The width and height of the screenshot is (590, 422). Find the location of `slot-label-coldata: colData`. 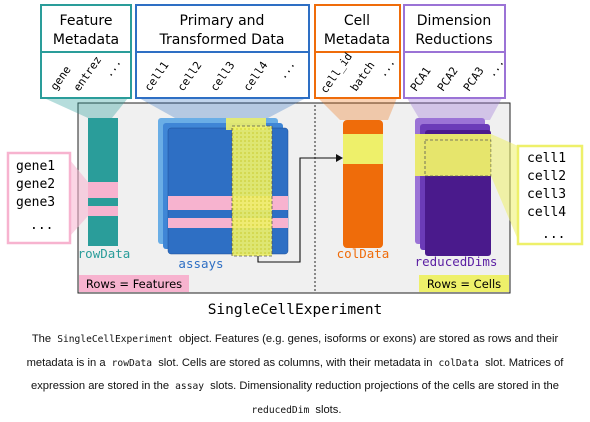

slot-label-coldata: colData is located at coordinates (363, 253).